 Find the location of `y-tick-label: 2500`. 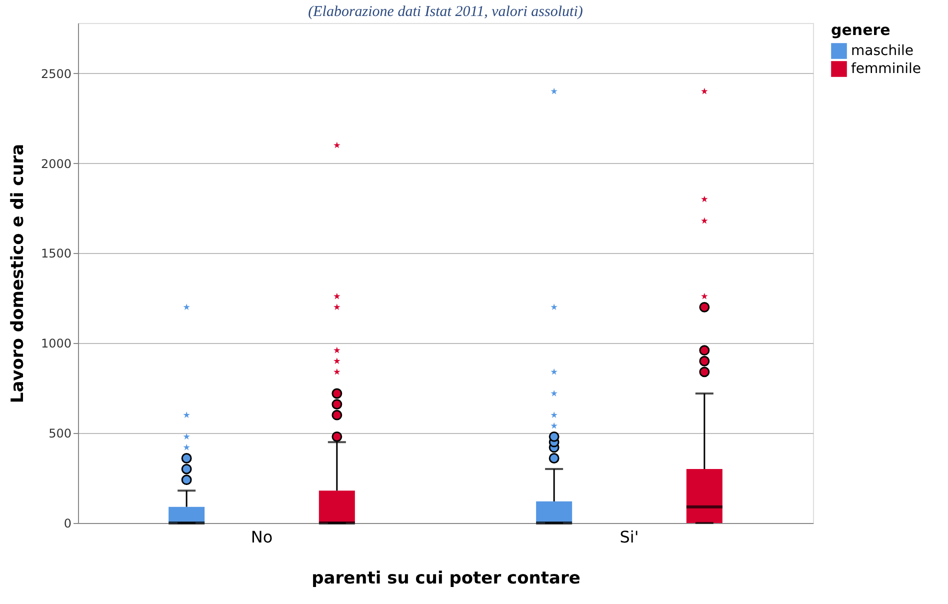

y-tick-label: 2500 is located at coordinates (56, 73).